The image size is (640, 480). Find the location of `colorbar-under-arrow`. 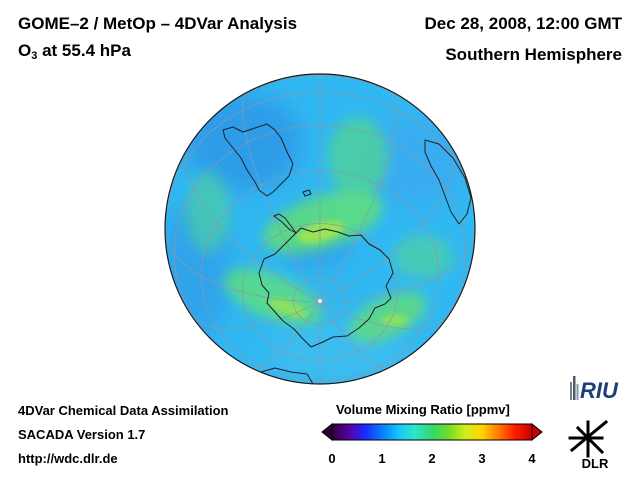

colorbar-under-arrow is located at coordinates (327, 432).